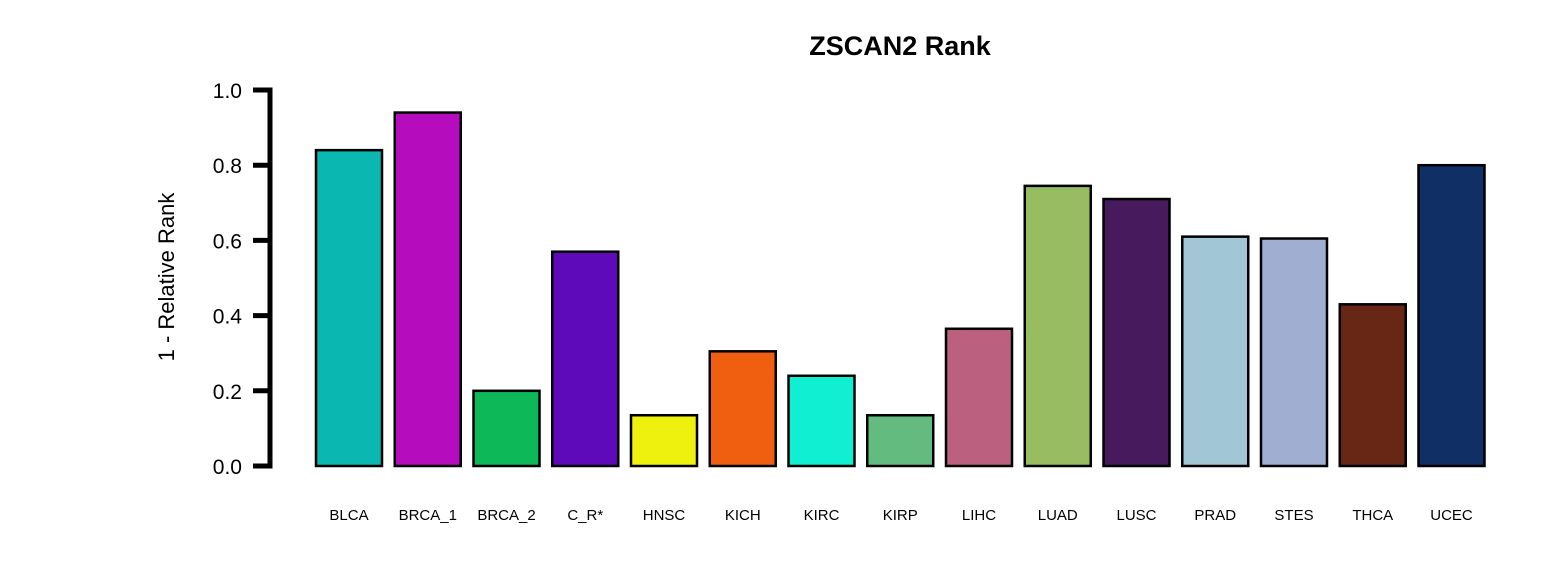 The width and height of the screenshot is (1560, 586). I want to click on x-tick-label: UCEC, so click(1451, 515).